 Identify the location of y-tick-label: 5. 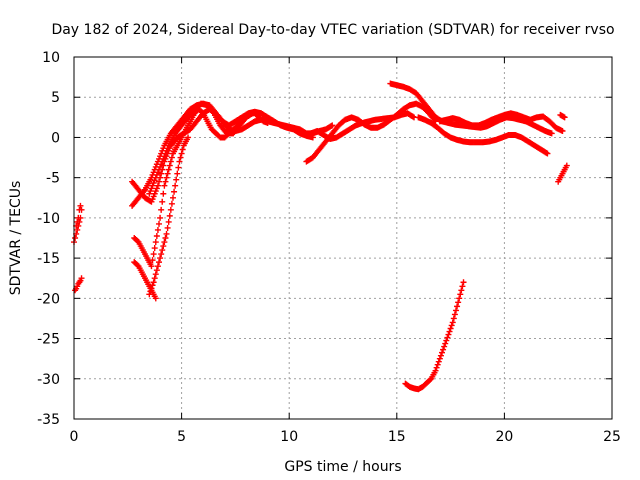
(55, 98).